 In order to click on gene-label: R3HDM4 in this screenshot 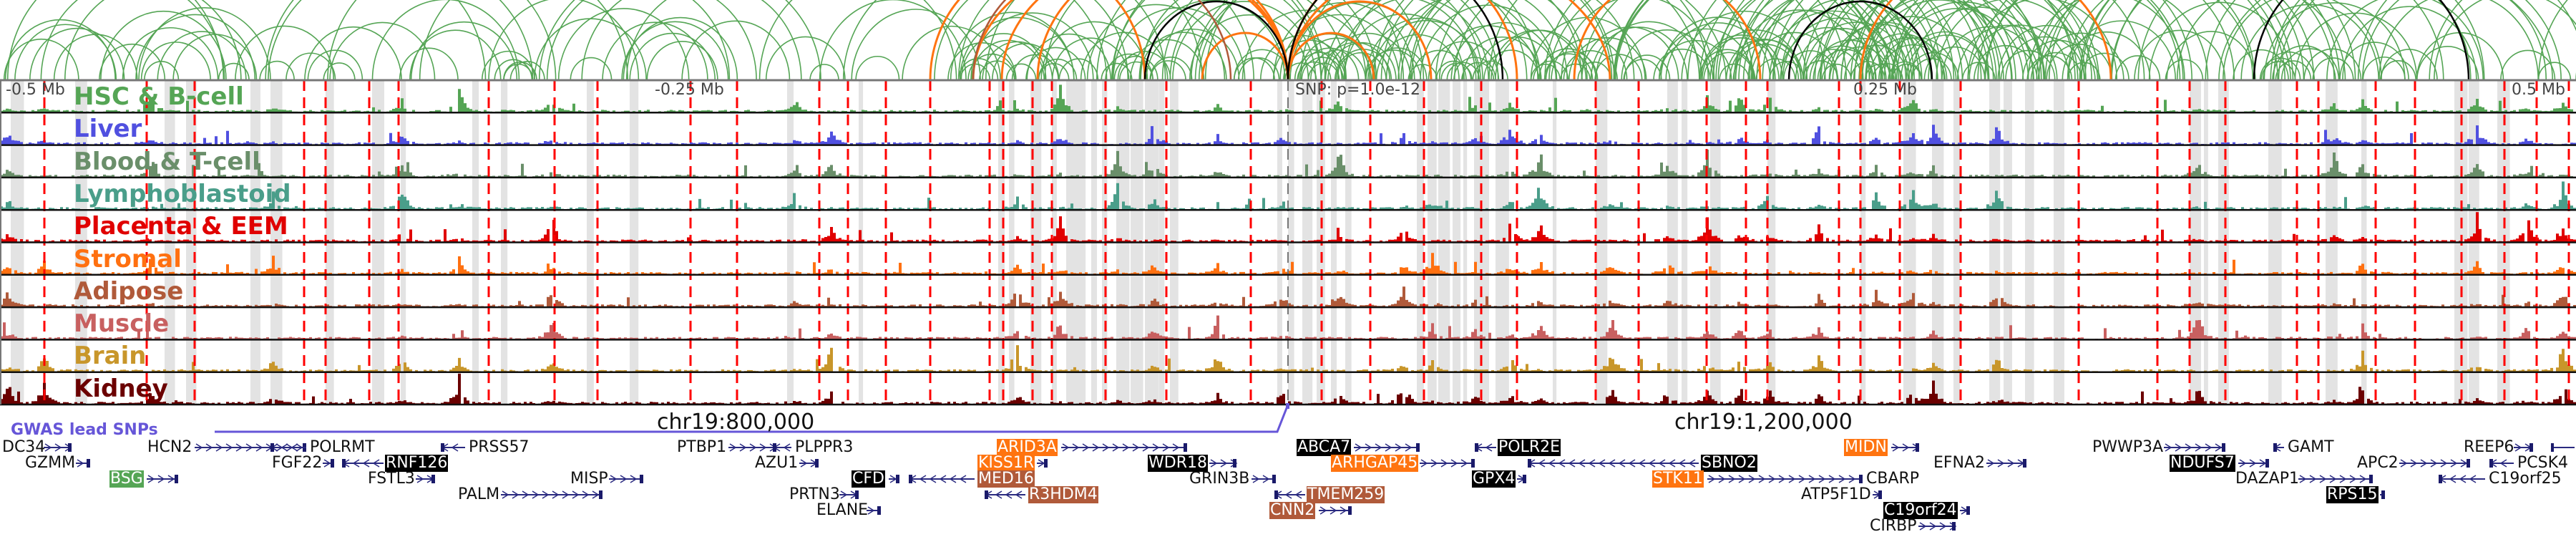, I will do `click(1063, 494)`.